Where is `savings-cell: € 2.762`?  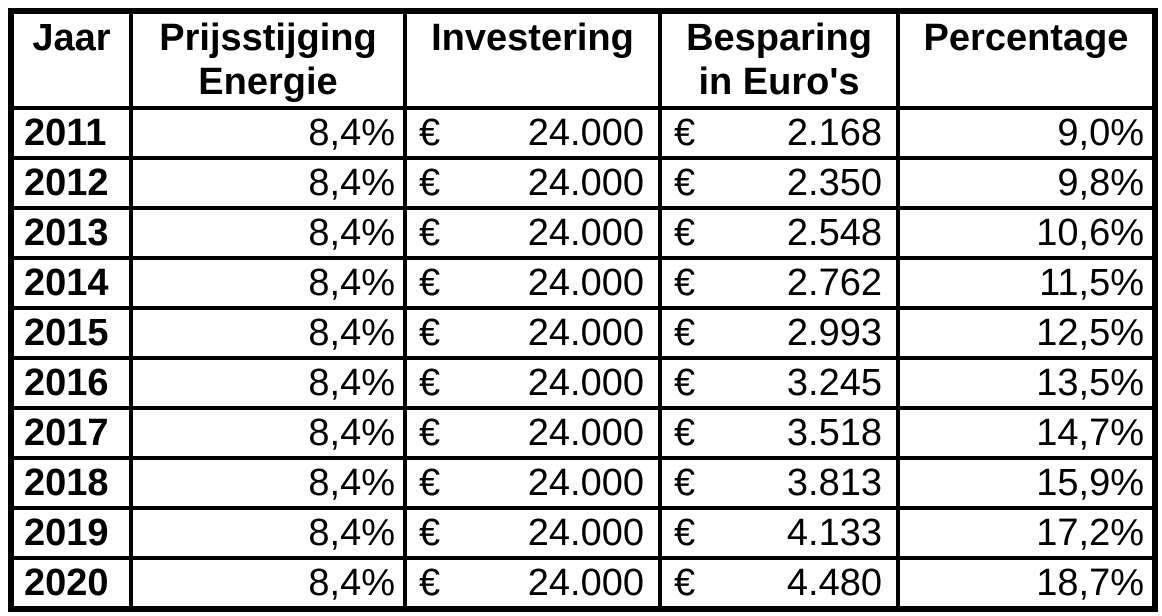 savings-cell: € 2.762 is located at coordinates (779, 283).